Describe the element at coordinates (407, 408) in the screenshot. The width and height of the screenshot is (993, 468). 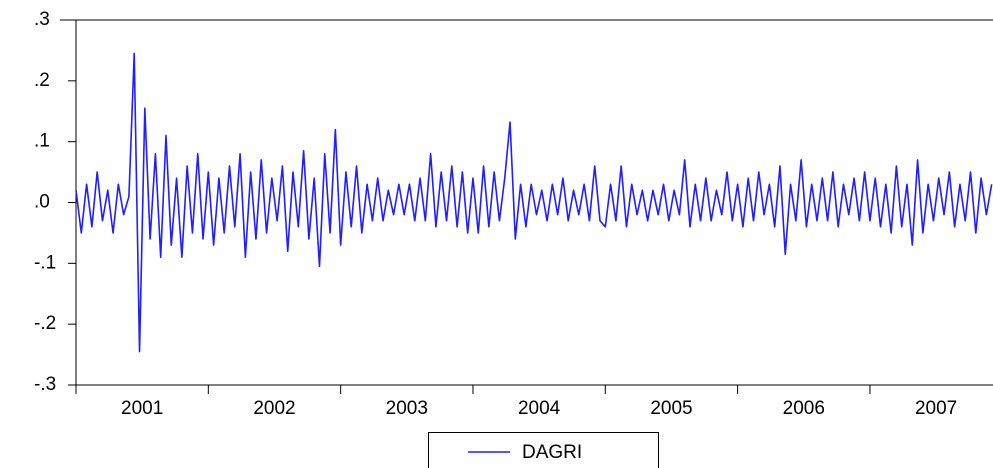
I see `x-tick-label: 2003` at that location.